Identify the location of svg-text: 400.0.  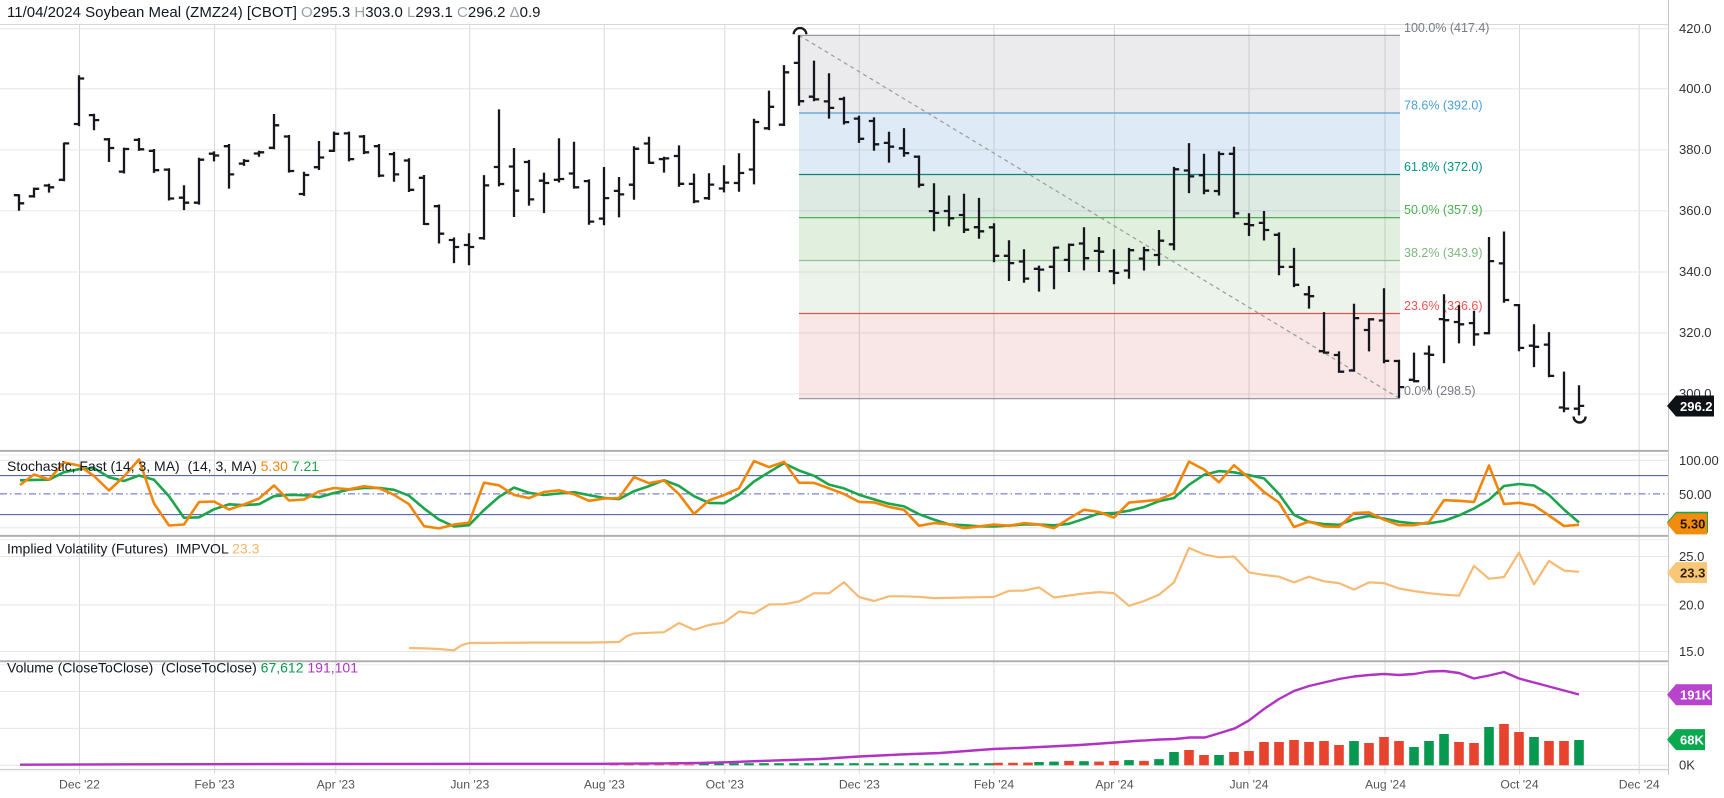
(1695, 88).